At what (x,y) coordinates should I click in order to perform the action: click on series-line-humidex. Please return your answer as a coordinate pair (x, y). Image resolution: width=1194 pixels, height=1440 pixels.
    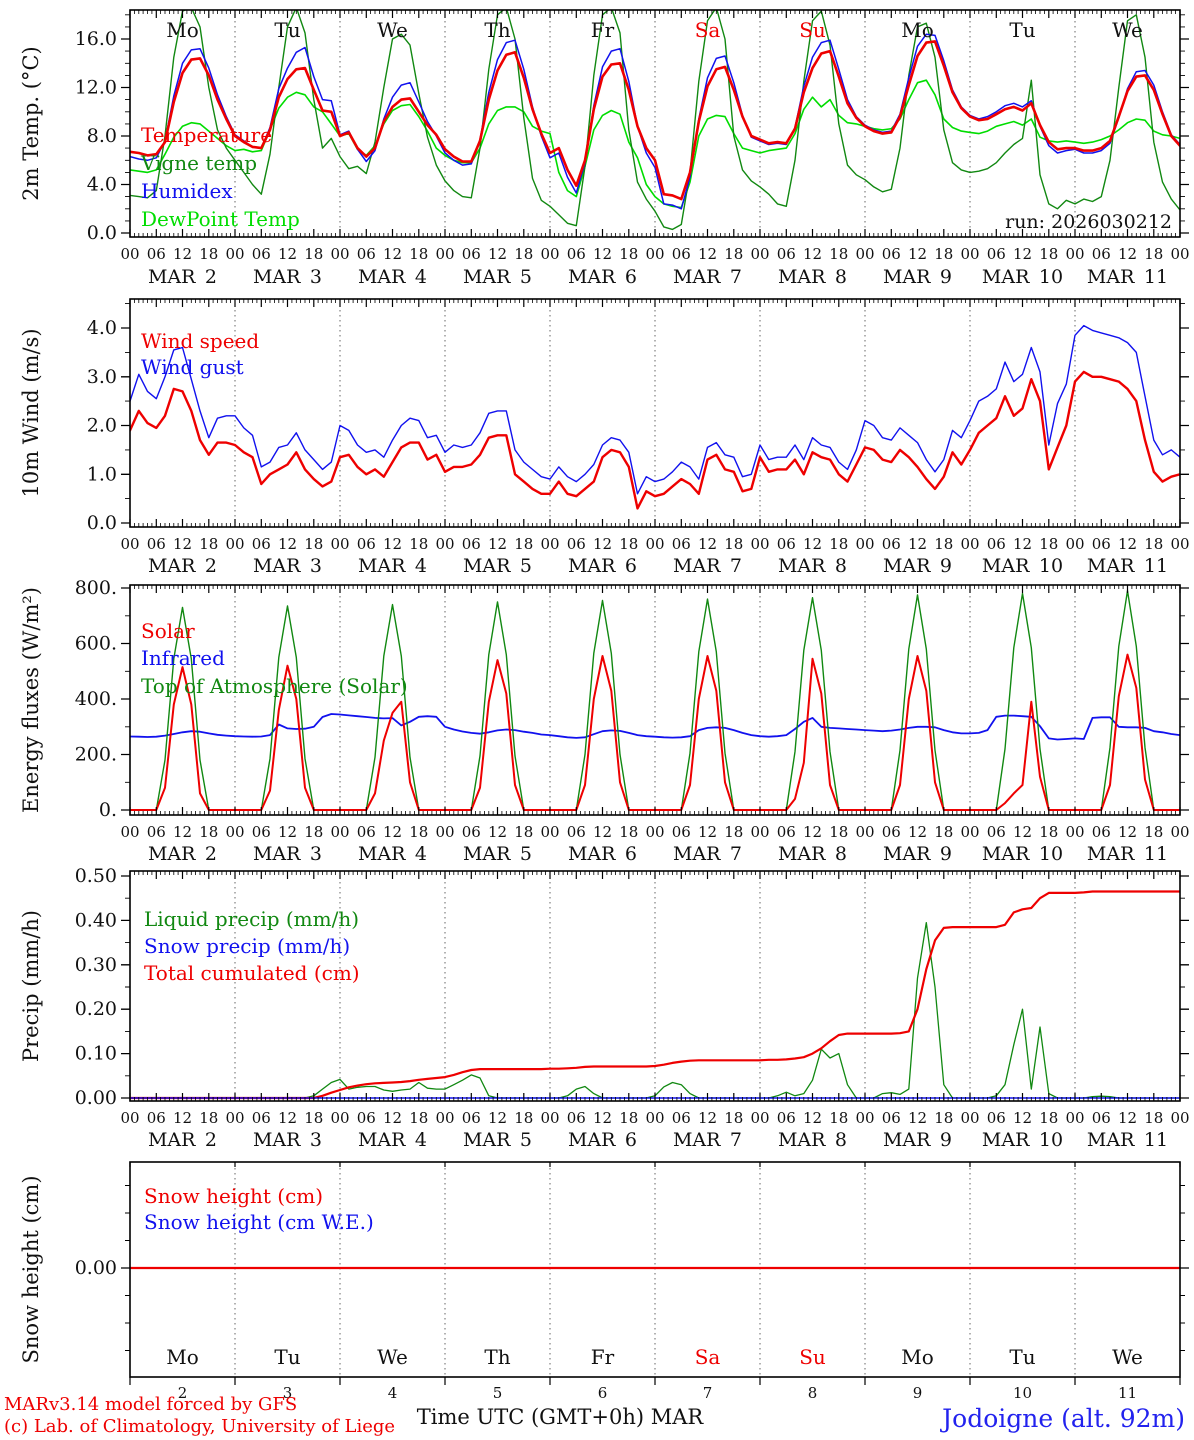
    Looking at the image, I should click on (655, 121).